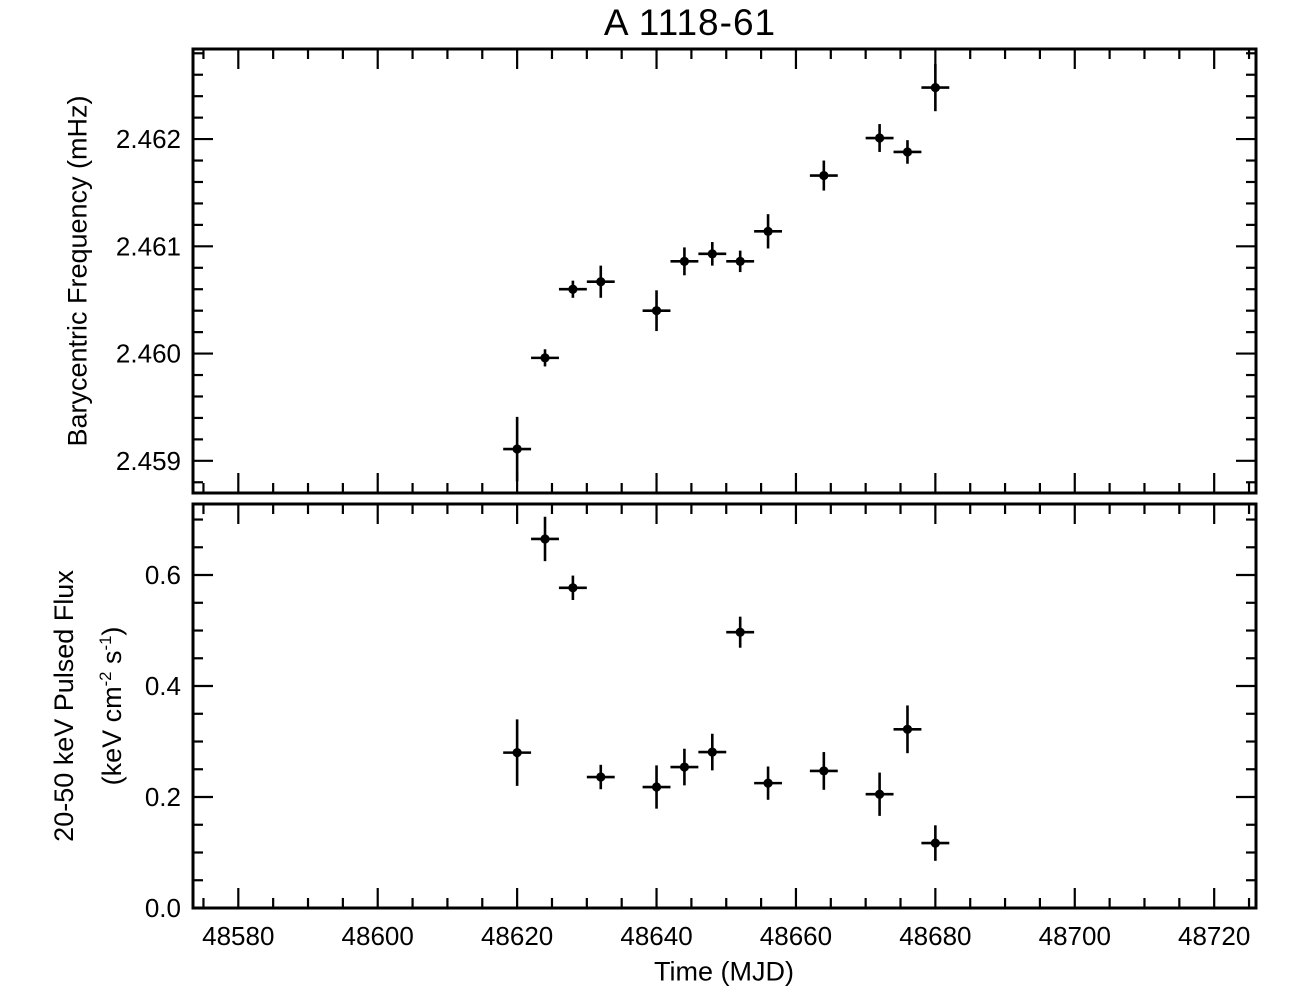  What do you see at coordinates (163, 797) in the screenshot?
I see `y-tick-label: 0.2` at bounding box center [163, 797].